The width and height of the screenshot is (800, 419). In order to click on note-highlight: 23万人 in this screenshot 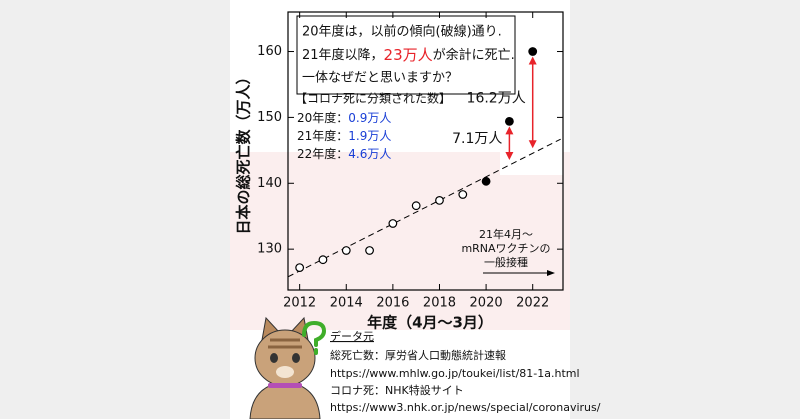, I will do `click(408, 55)`.